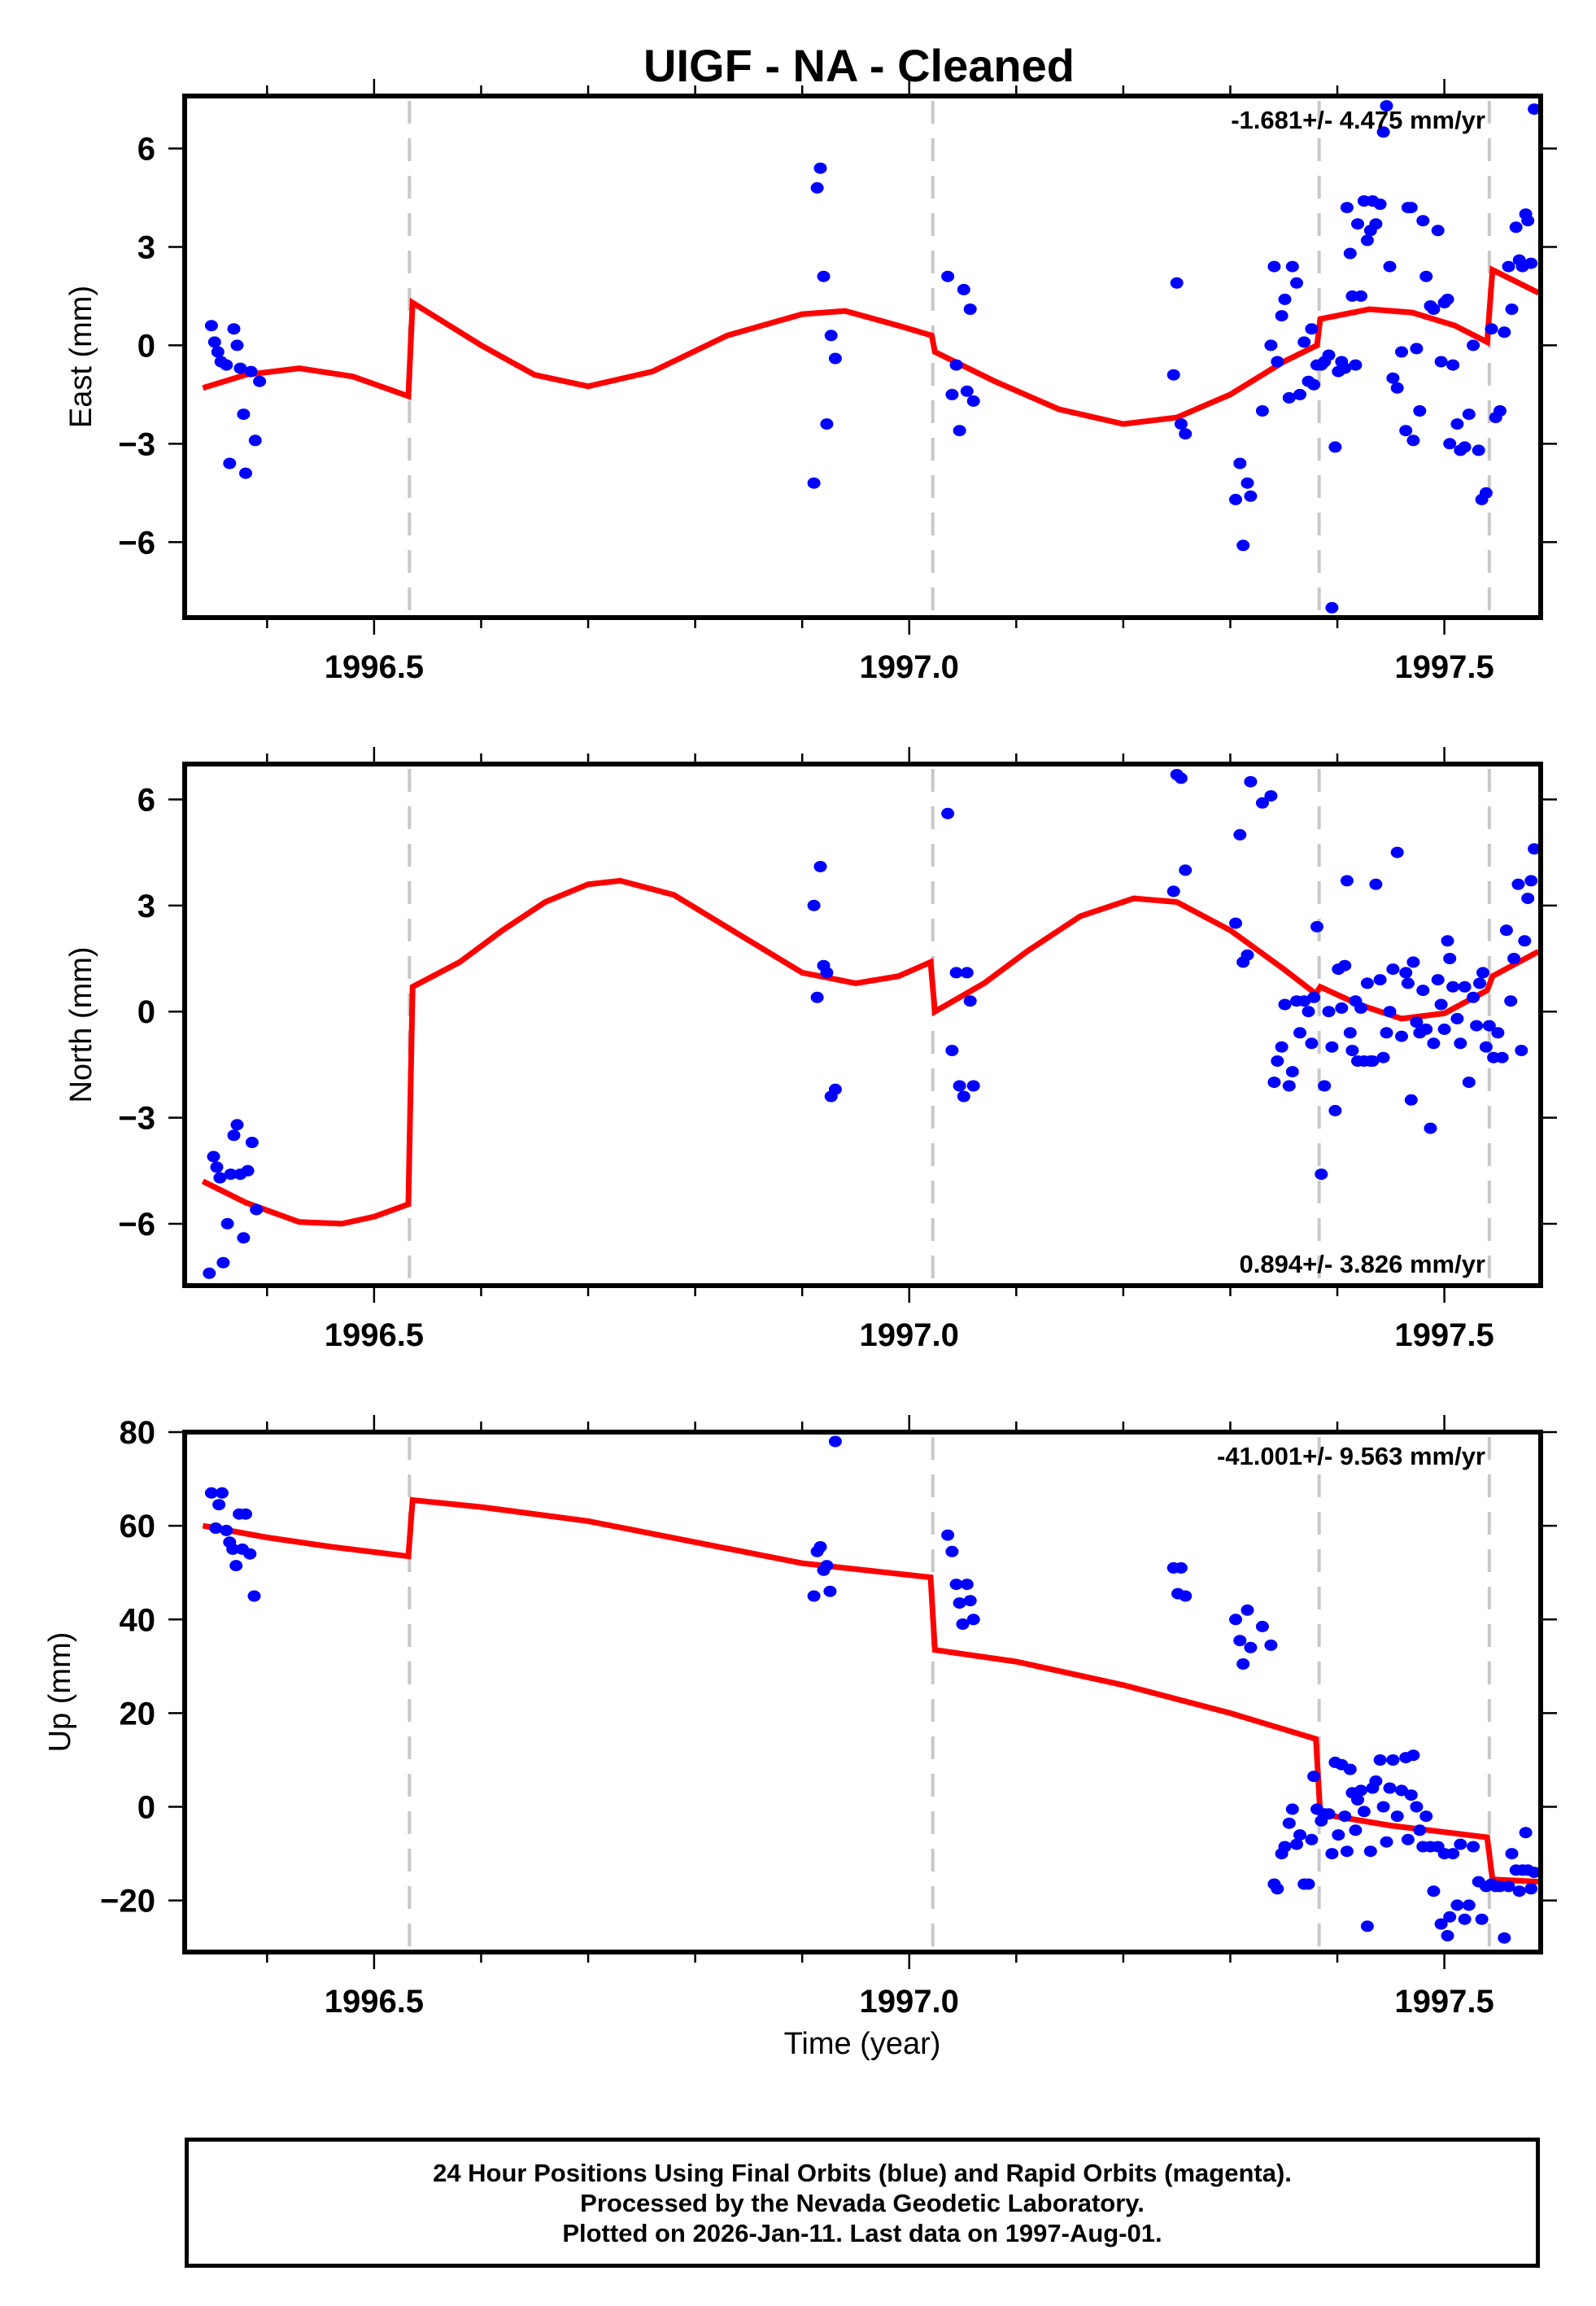 This screenshot has height=2306, width=1596. What do you see at coordinates (871, 346) in the screenshot?
I see `east-model-line` at bounding box center [871, 346].